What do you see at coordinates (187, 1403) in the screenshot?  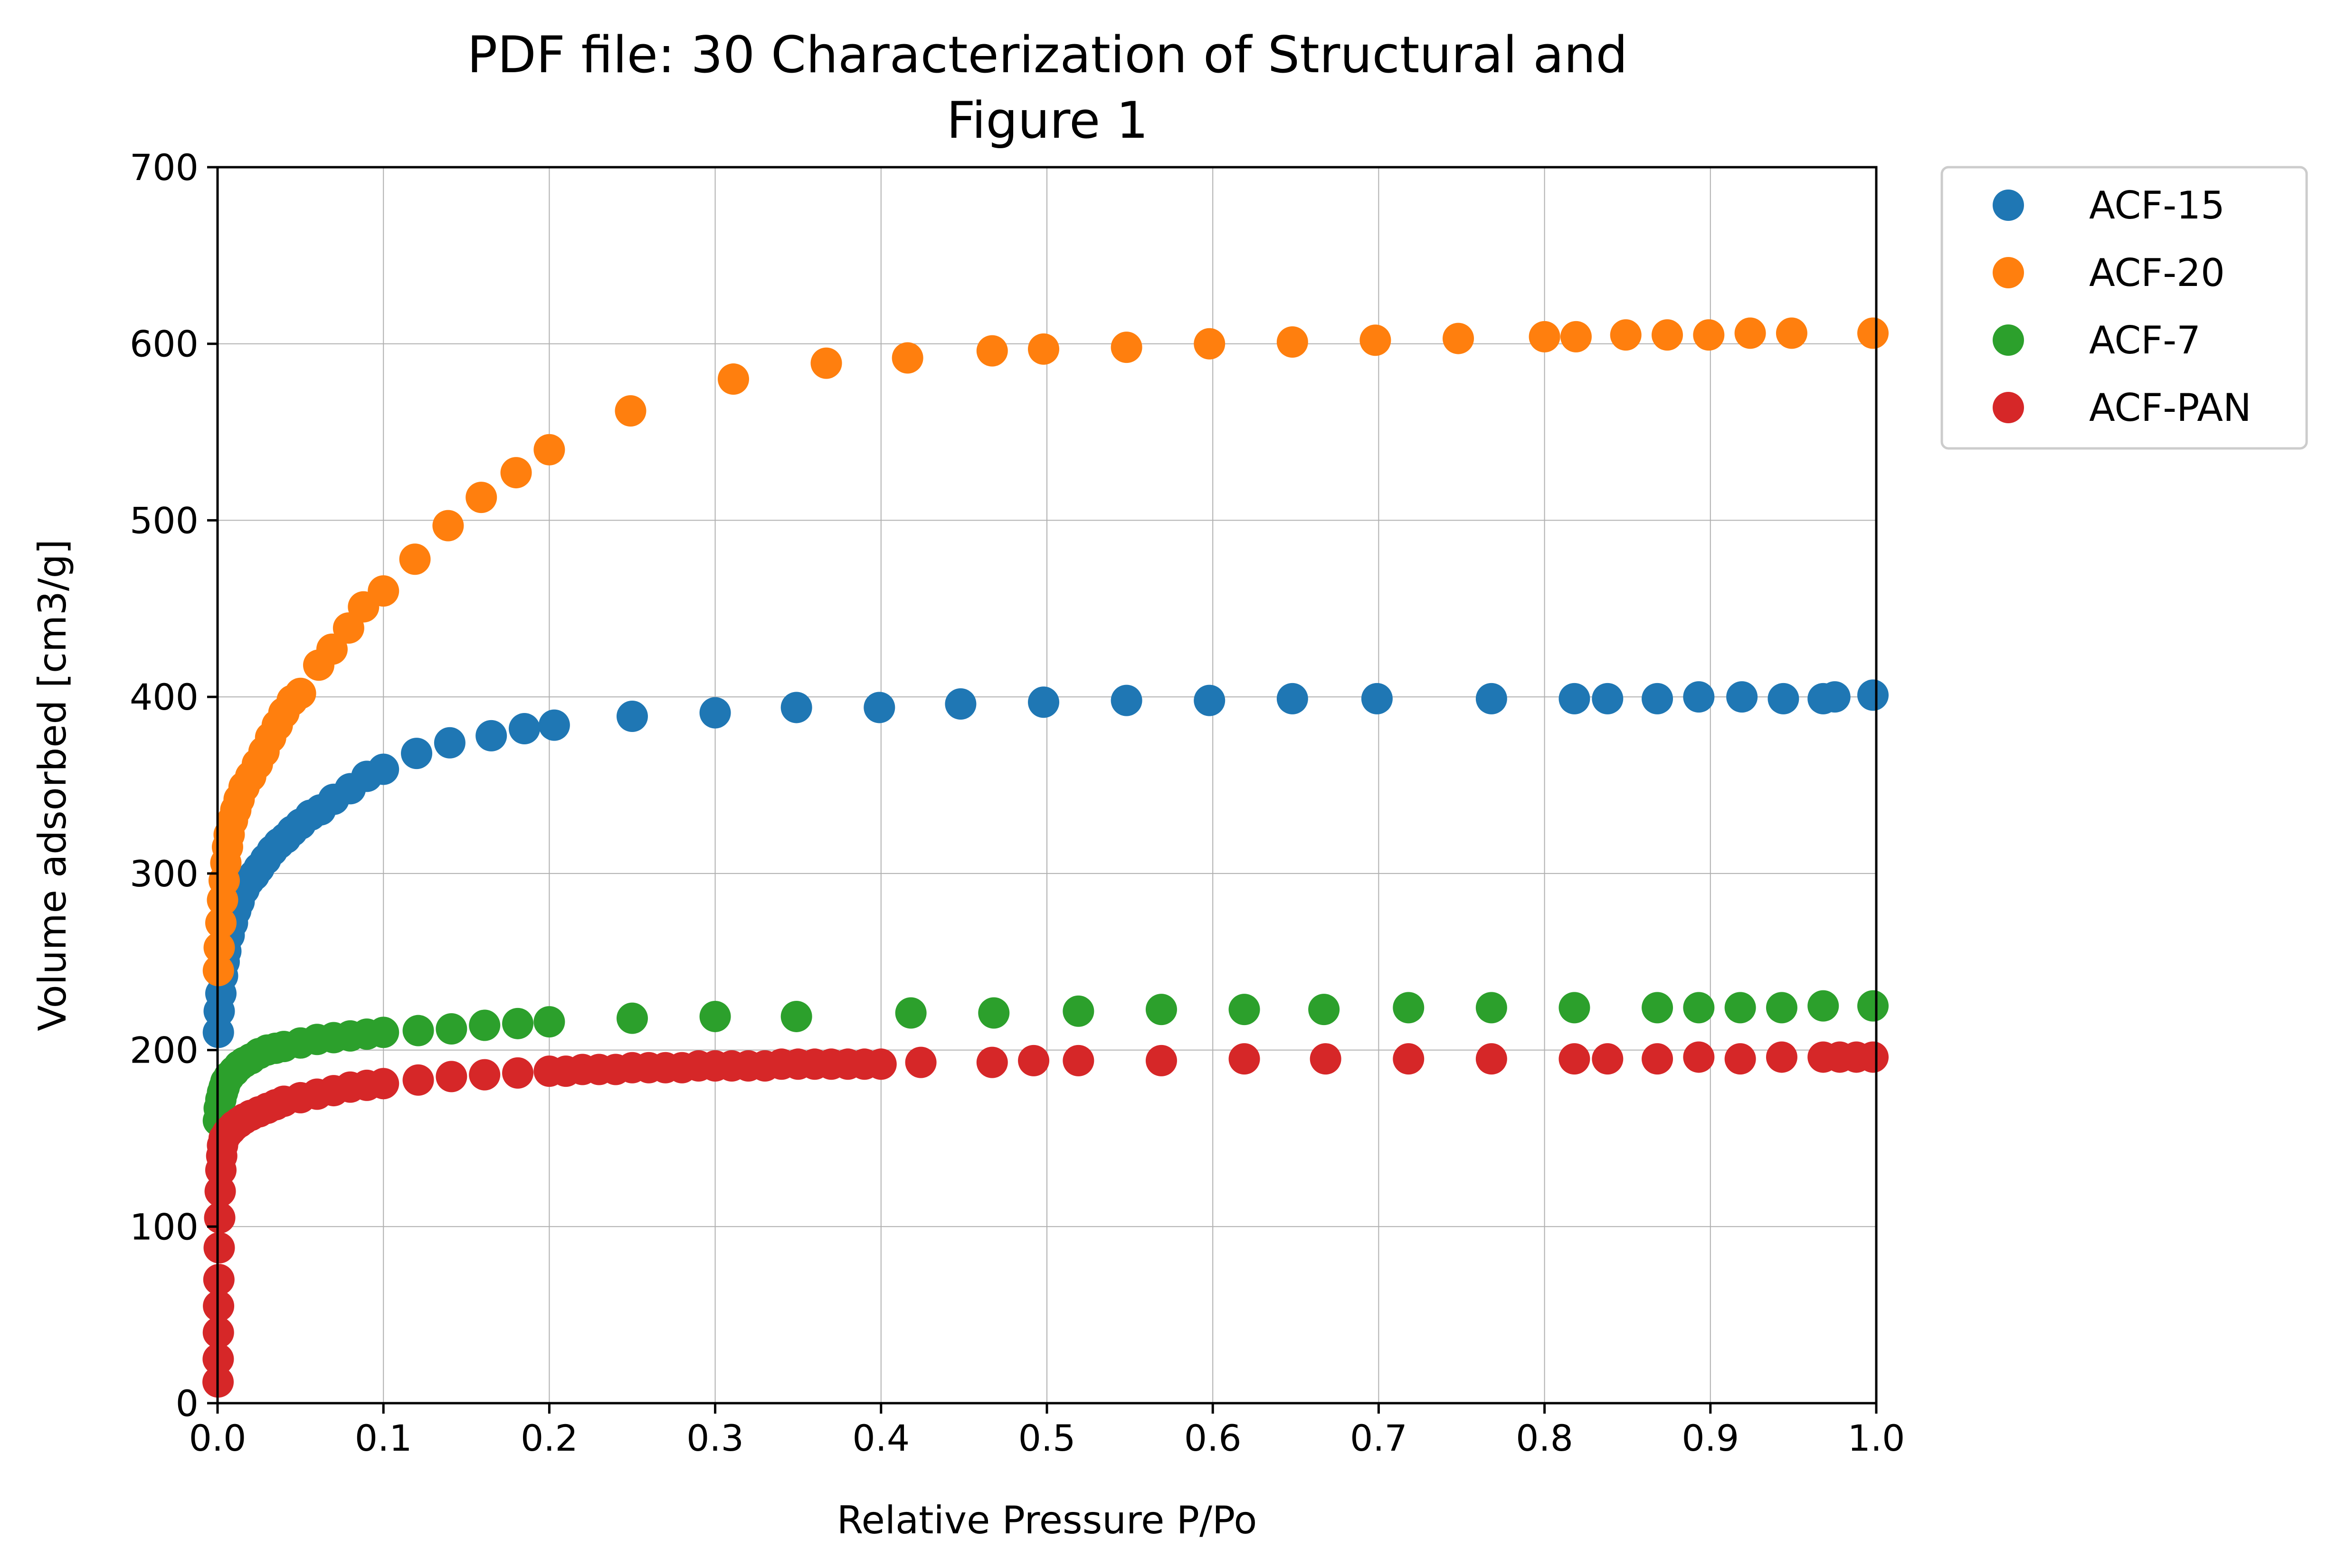 I see `y-tick-label: 0` at bounding box center [187, 1403].